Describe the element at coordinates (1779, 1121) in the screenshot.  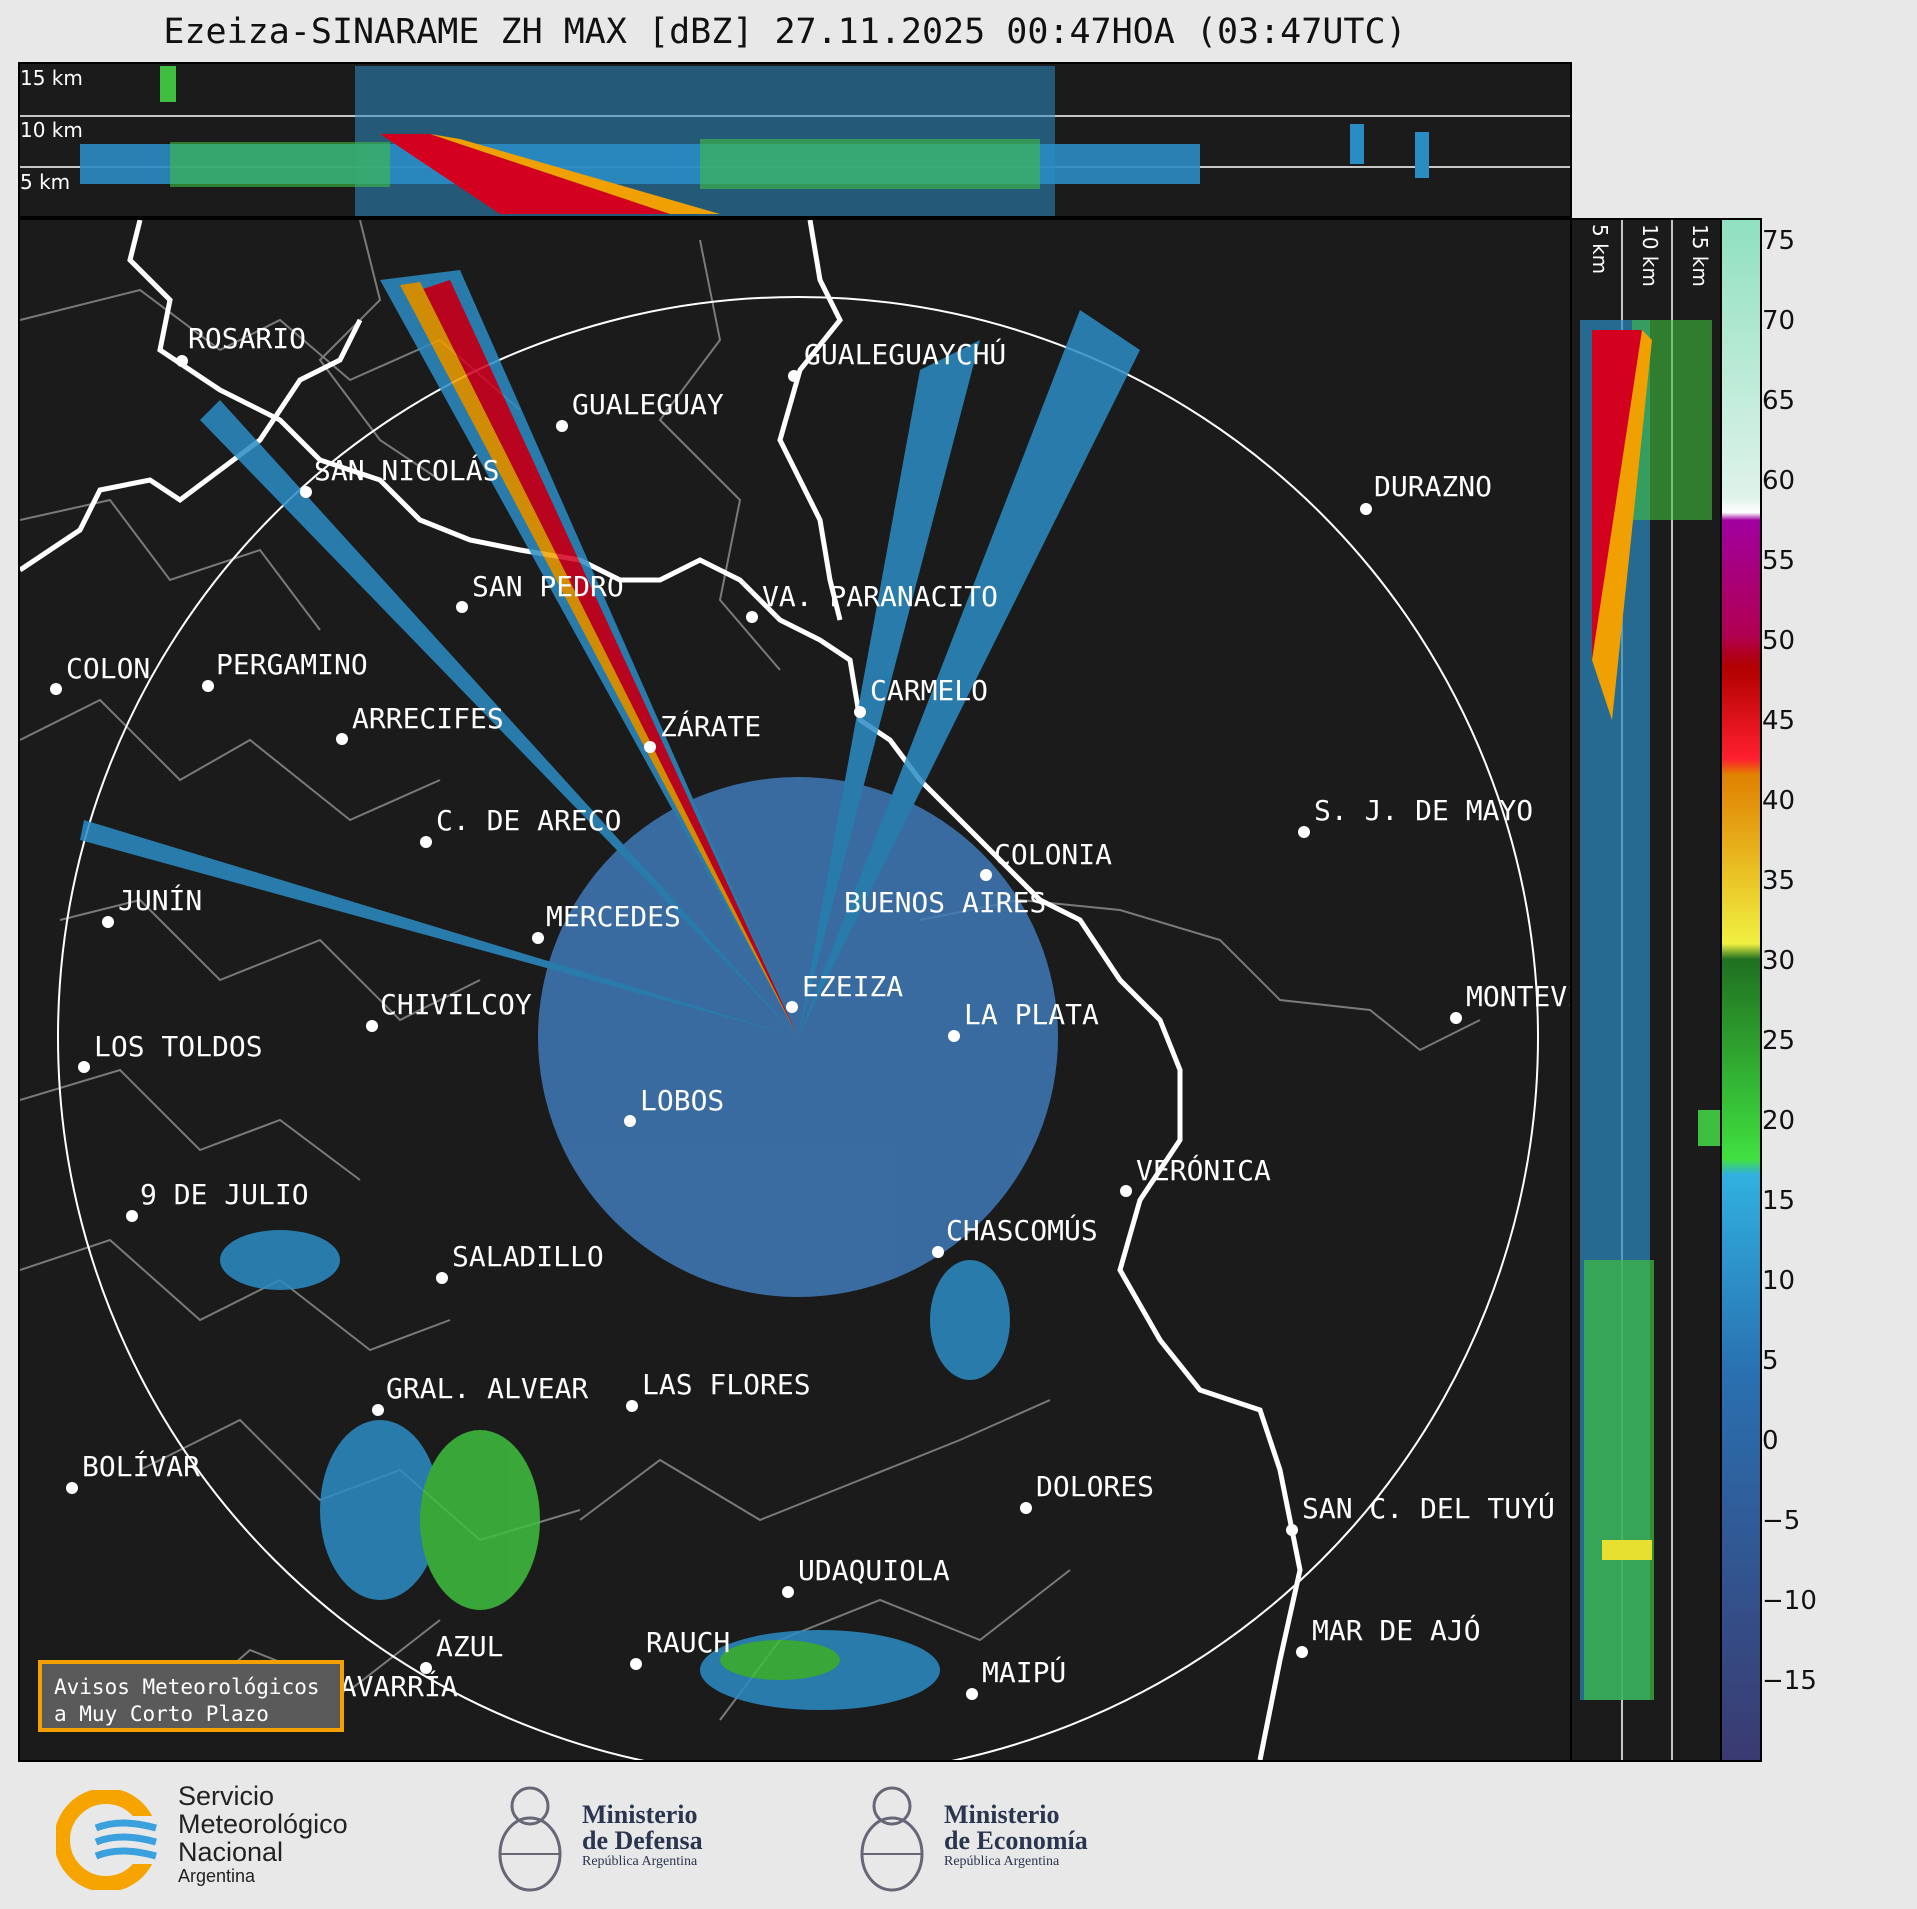
I see `cbar-tick-20: 20` at that location.